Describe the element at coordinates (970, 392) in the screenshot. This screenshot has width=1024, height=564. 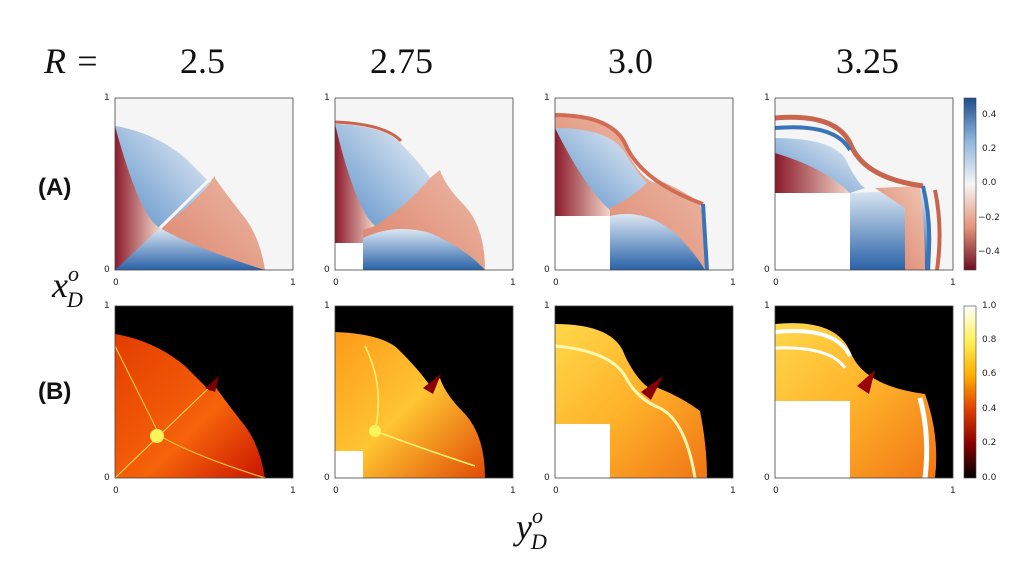
I see `colorbar-b` at that location.